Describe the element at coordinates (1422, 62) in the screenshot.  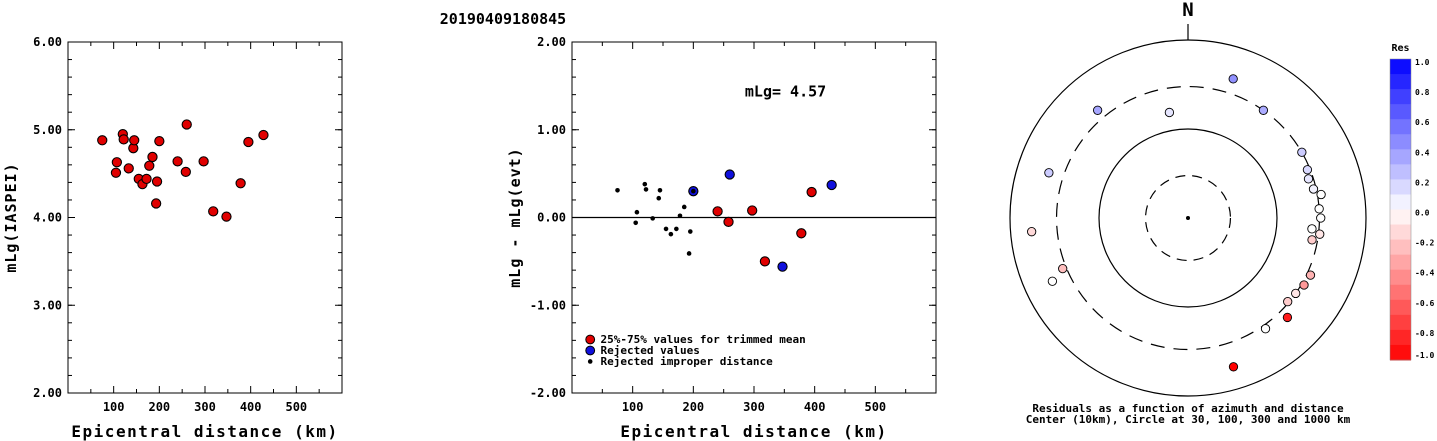
I see `colorbar-tick-label: 1.0` at that location.